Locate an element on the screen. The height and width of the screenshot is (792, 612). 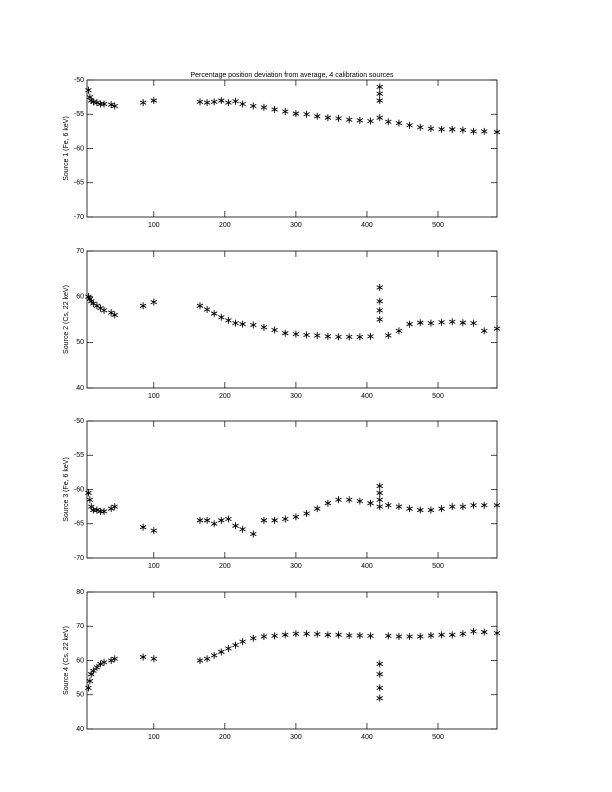
x-tick-label: 100 is located at coordinates (154, 737).